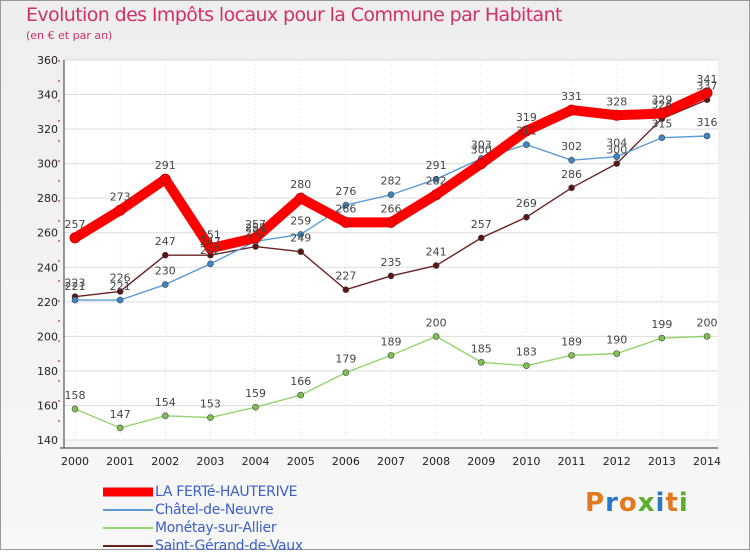  Describe the element at coordinates (256, 461) in the screenshot. I see `x-tick-label: 2004` at that location.